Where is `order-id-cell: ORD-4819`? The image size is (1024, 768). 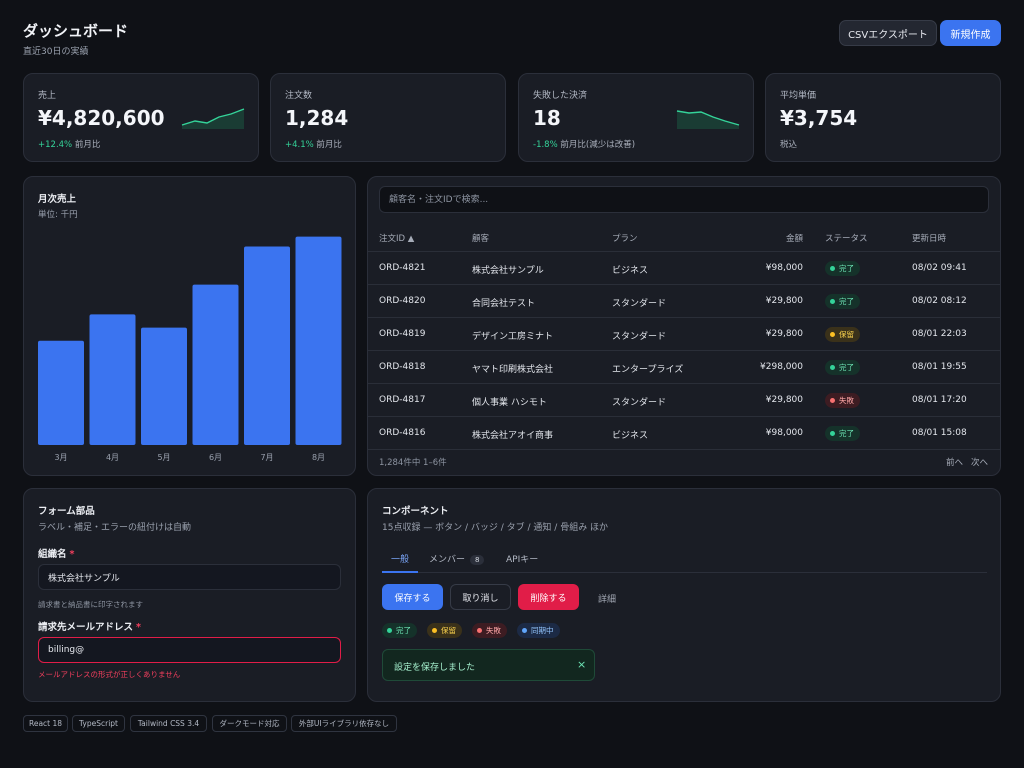 order-id-cell: ORD-4819 is located at coordinates (402, 334).